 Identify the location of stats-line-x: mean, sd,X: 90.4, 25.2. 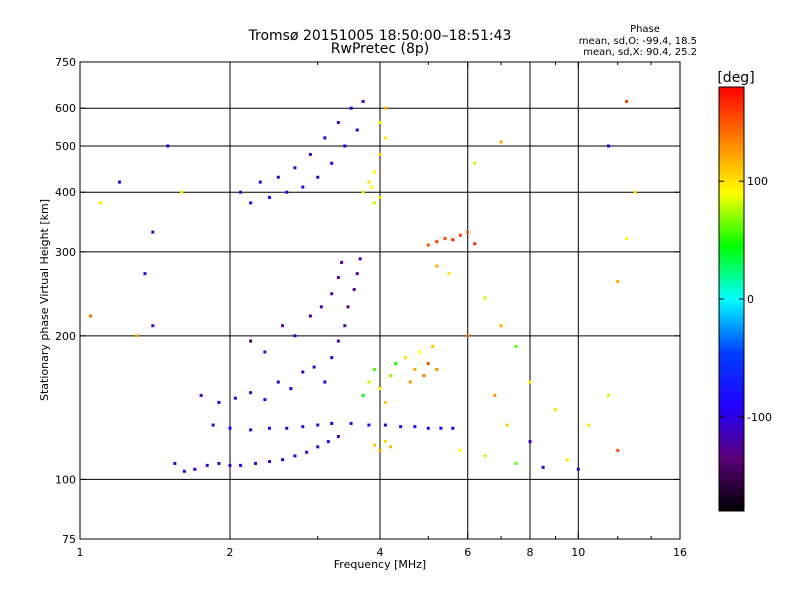
(640, 52).